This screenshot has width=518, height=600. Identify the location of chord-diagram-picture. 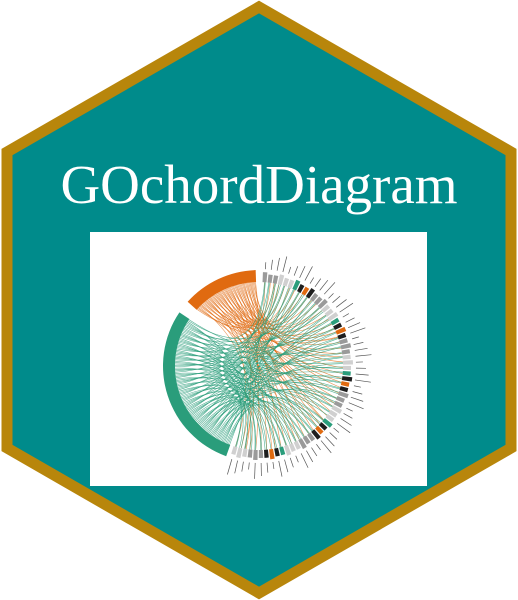
(267, 367).